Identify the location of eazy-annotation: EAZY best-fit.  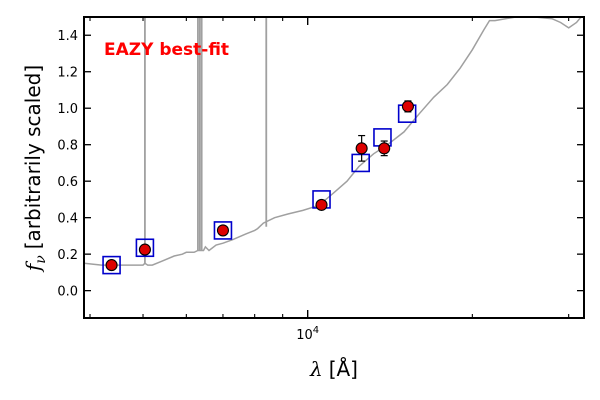
(166, 50).